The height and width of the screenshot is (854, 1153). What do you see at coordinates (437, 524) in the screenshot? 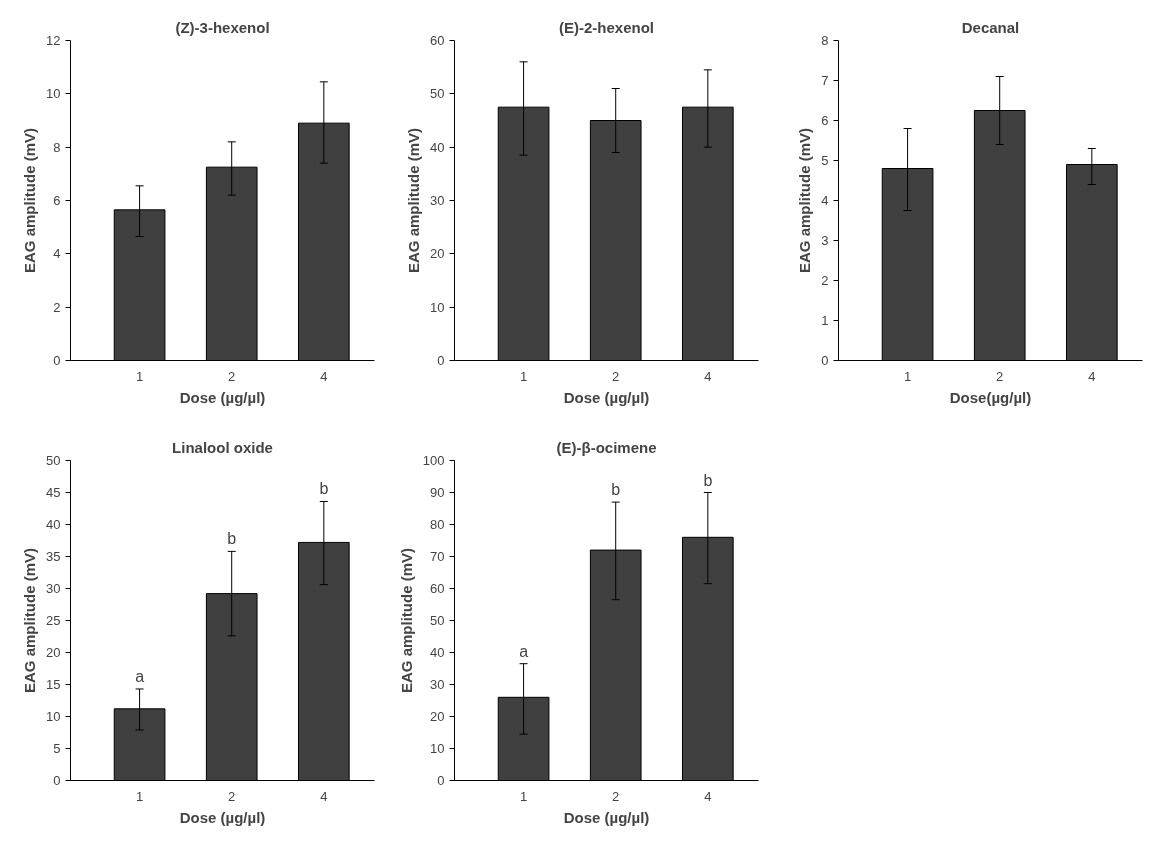
I see `y-tick-label: 80` at bounding box center [437, 524].